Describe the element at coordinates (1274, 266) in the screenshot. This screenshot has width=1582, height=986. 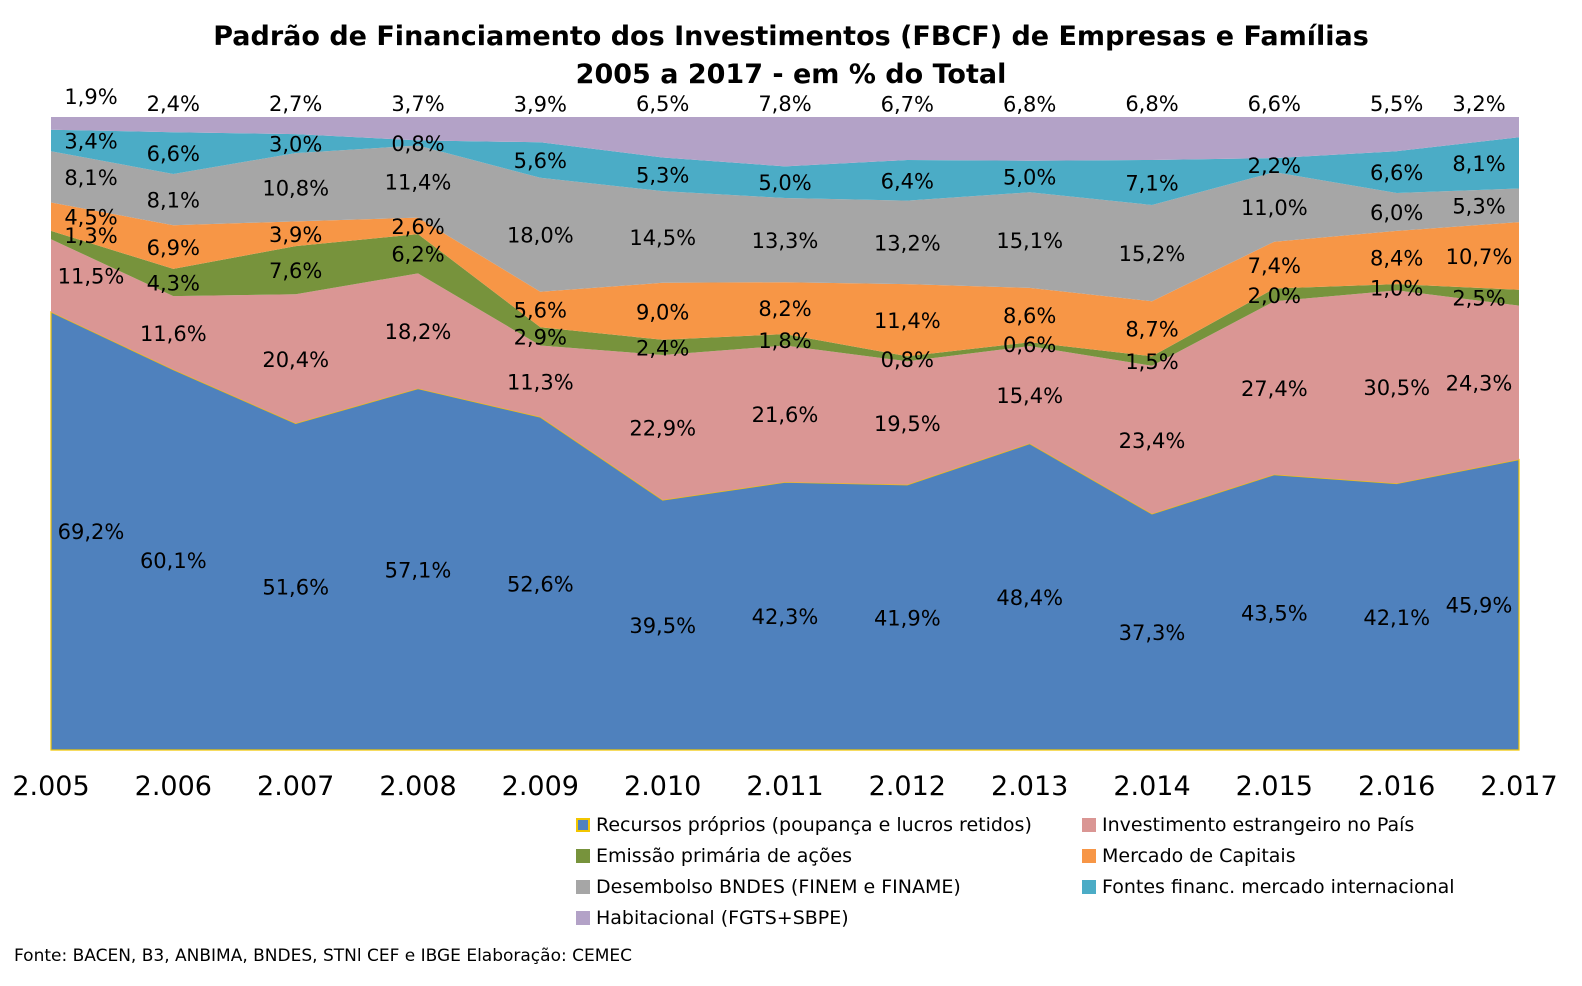
I see `data-label: 7,4%` at that location.